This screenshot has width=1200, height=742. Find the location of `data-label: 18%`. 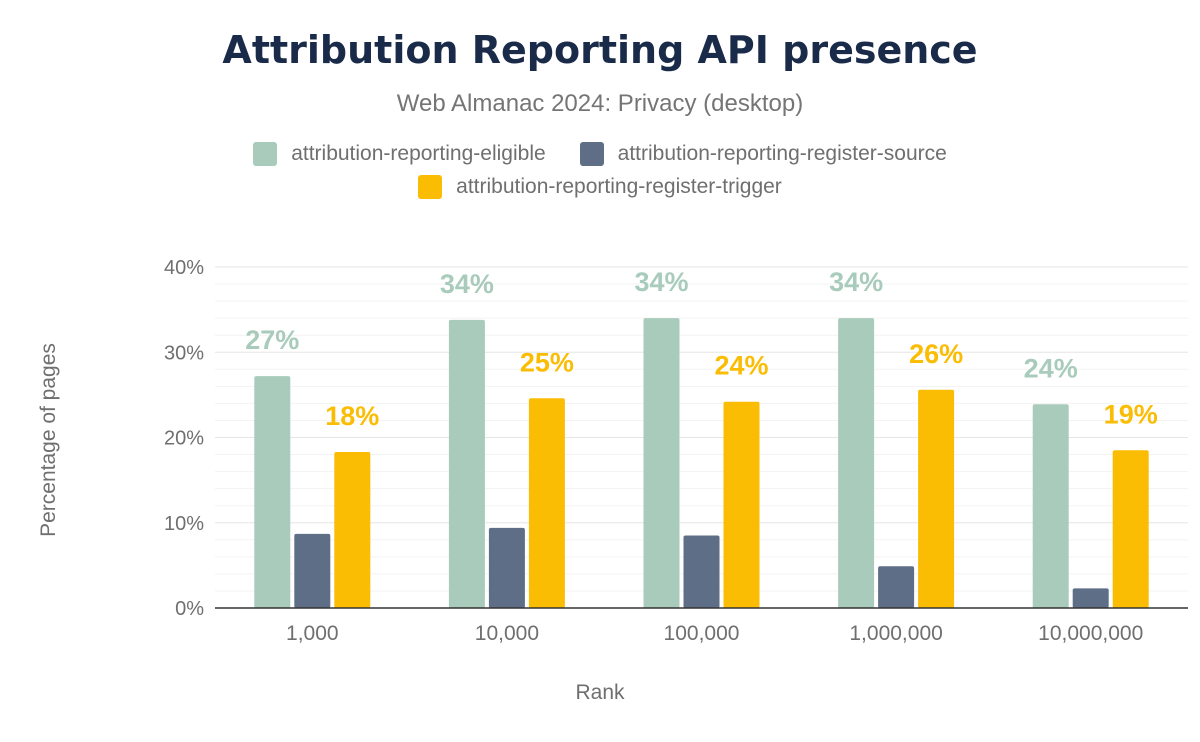

data-label: 18% is located at coordinates (352, 416).